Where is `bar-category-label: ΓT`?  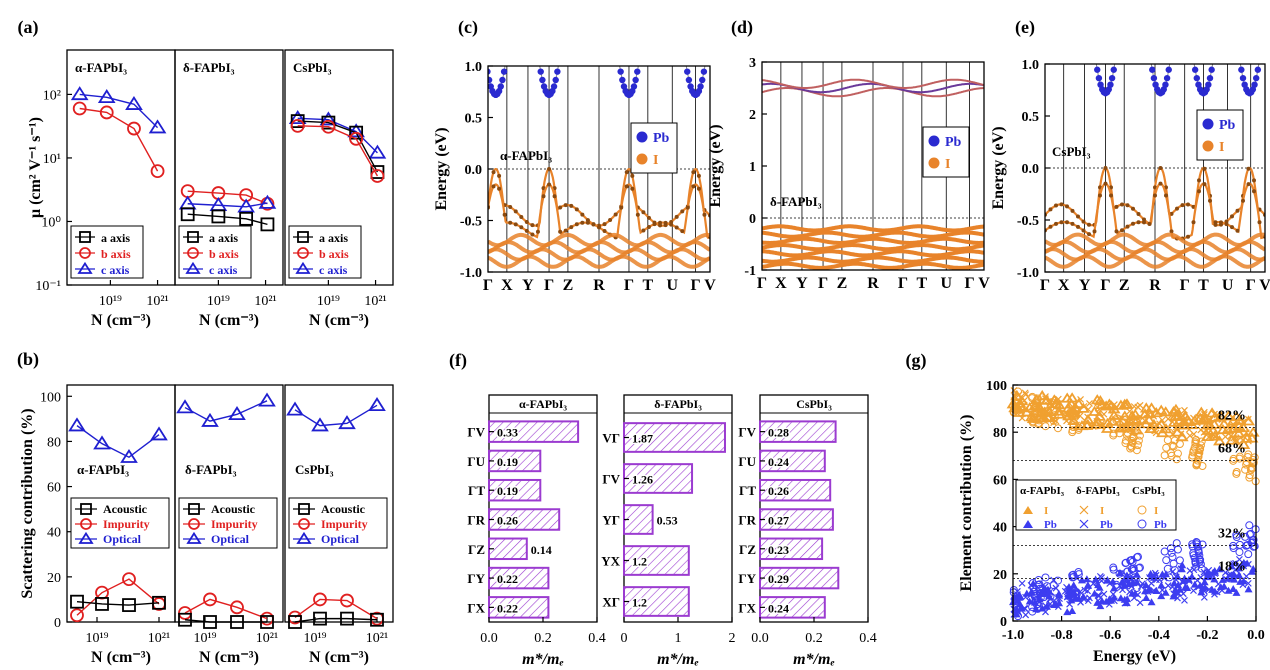 bar-category-label: ΓT is located at coordinates (747, 490).